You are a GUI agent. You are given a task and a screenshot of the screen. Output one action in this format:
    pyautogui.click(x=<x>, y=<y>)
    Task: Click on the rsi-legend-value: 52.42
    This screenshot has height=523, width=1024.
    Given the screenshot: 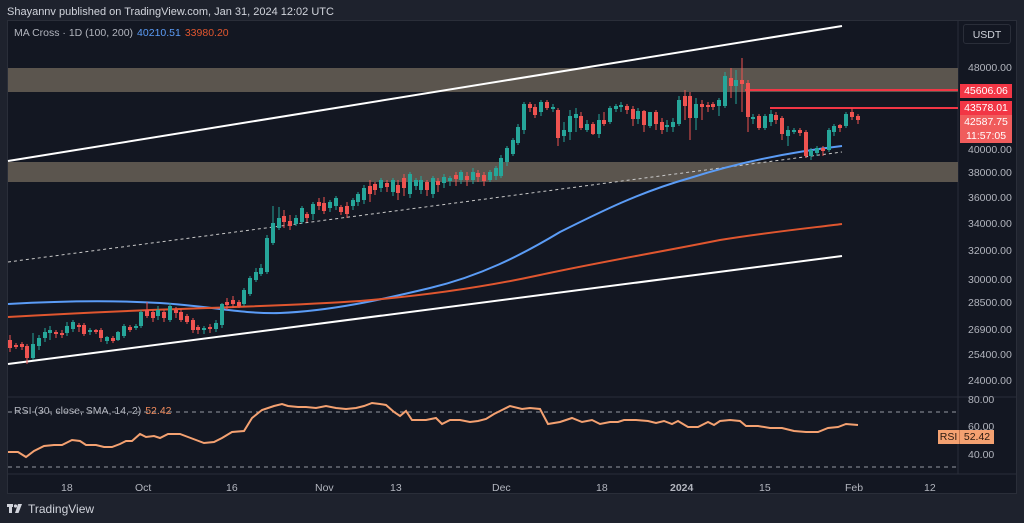 What is the action you would take?
    pyautogui.click(x=158, y=411)
    